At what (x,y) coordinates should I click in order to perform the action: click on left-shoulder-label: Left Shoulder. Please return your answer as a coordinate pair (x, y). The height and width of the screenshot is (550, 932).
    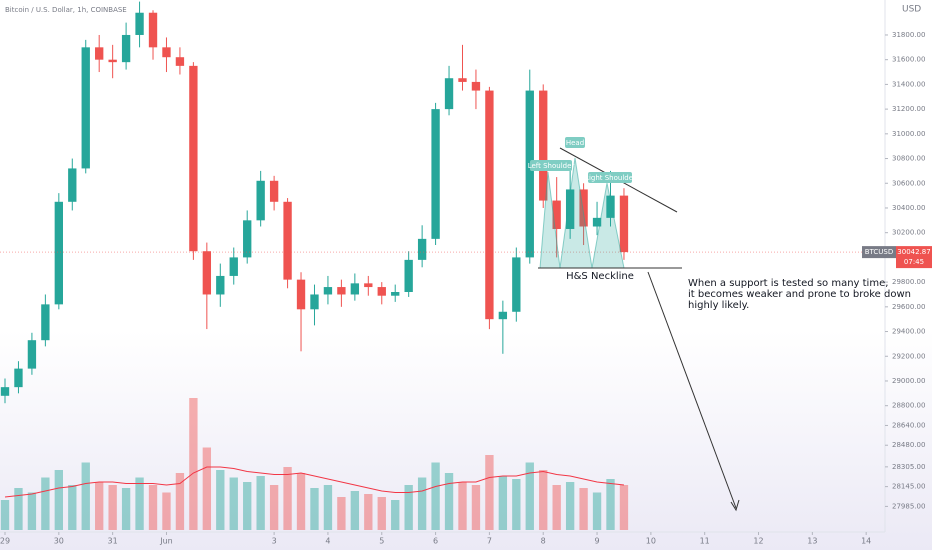
    Looking at the image, I should click on (551, 166).